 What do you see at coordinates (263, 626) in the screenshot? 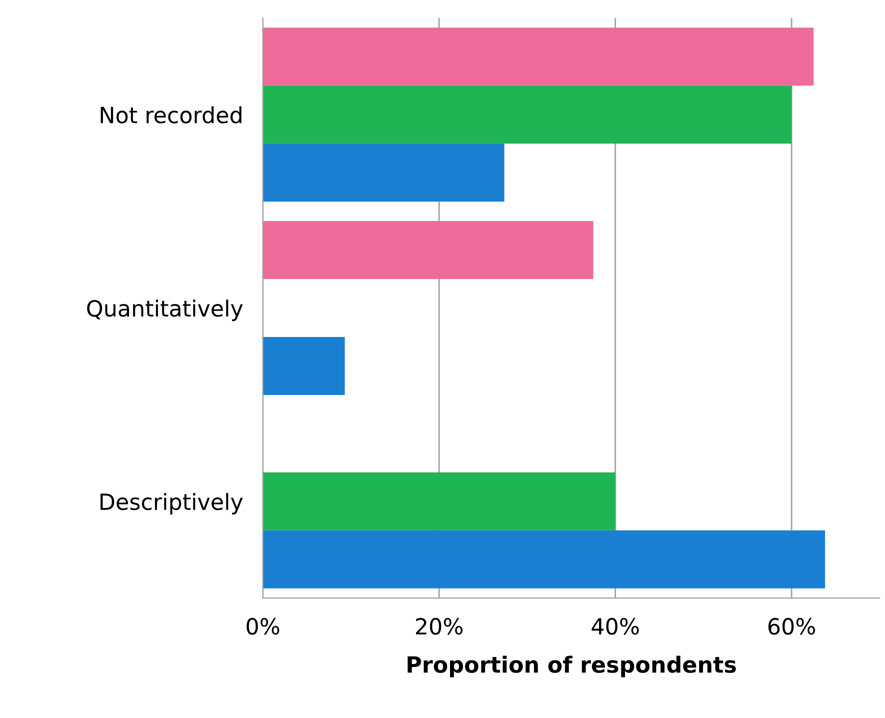
I see `x-tick-label: 0%` at bounding box center [263, 626].